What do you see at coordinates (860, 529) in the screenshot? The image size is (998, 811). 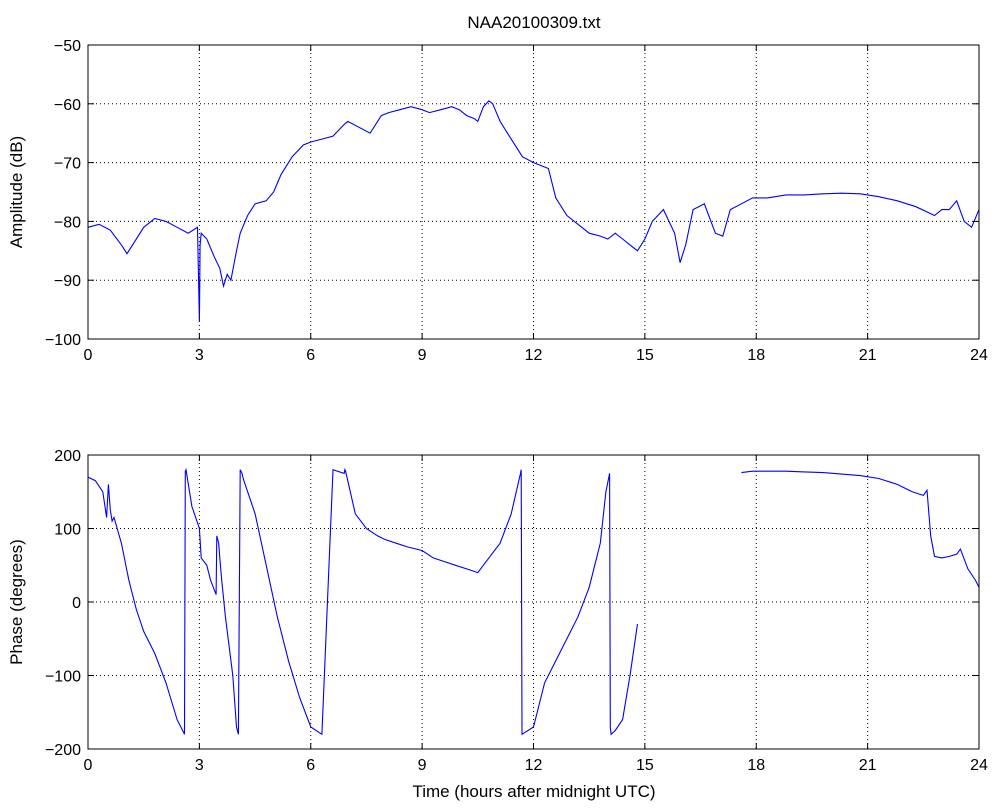 I see `series-line` at bounding box center [860, 529].